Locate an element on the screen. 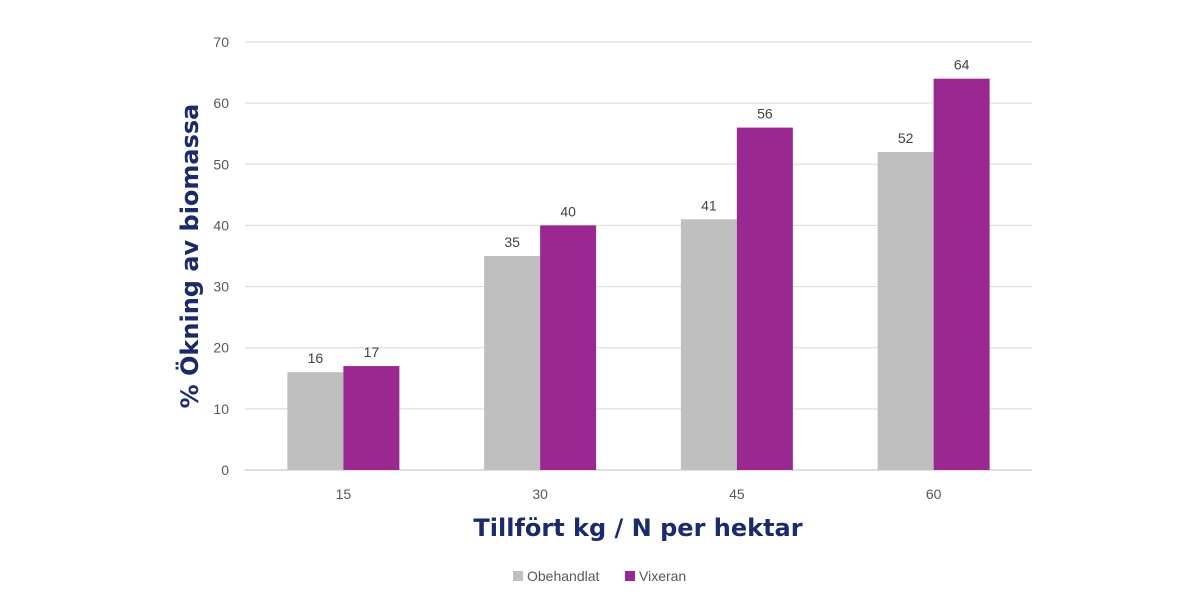 Image resolution: width=1200 pixels, height=600 pixels. x-tick-label: 30 is located at coordinates (540, 494).